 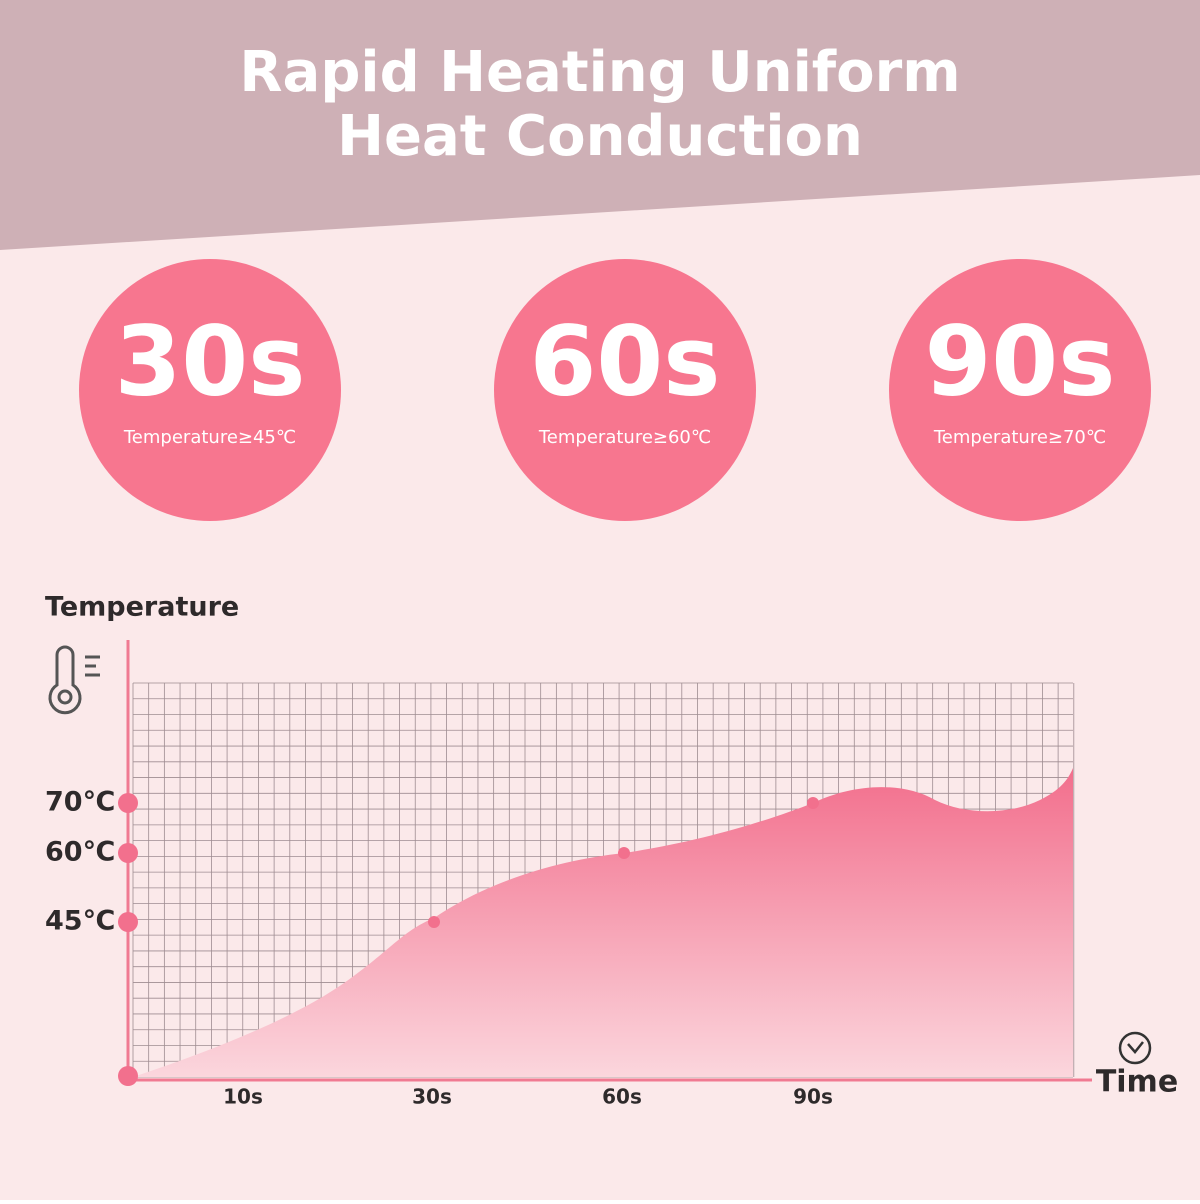 I want to click on thermometer-icon, so click(x=74, y=680).